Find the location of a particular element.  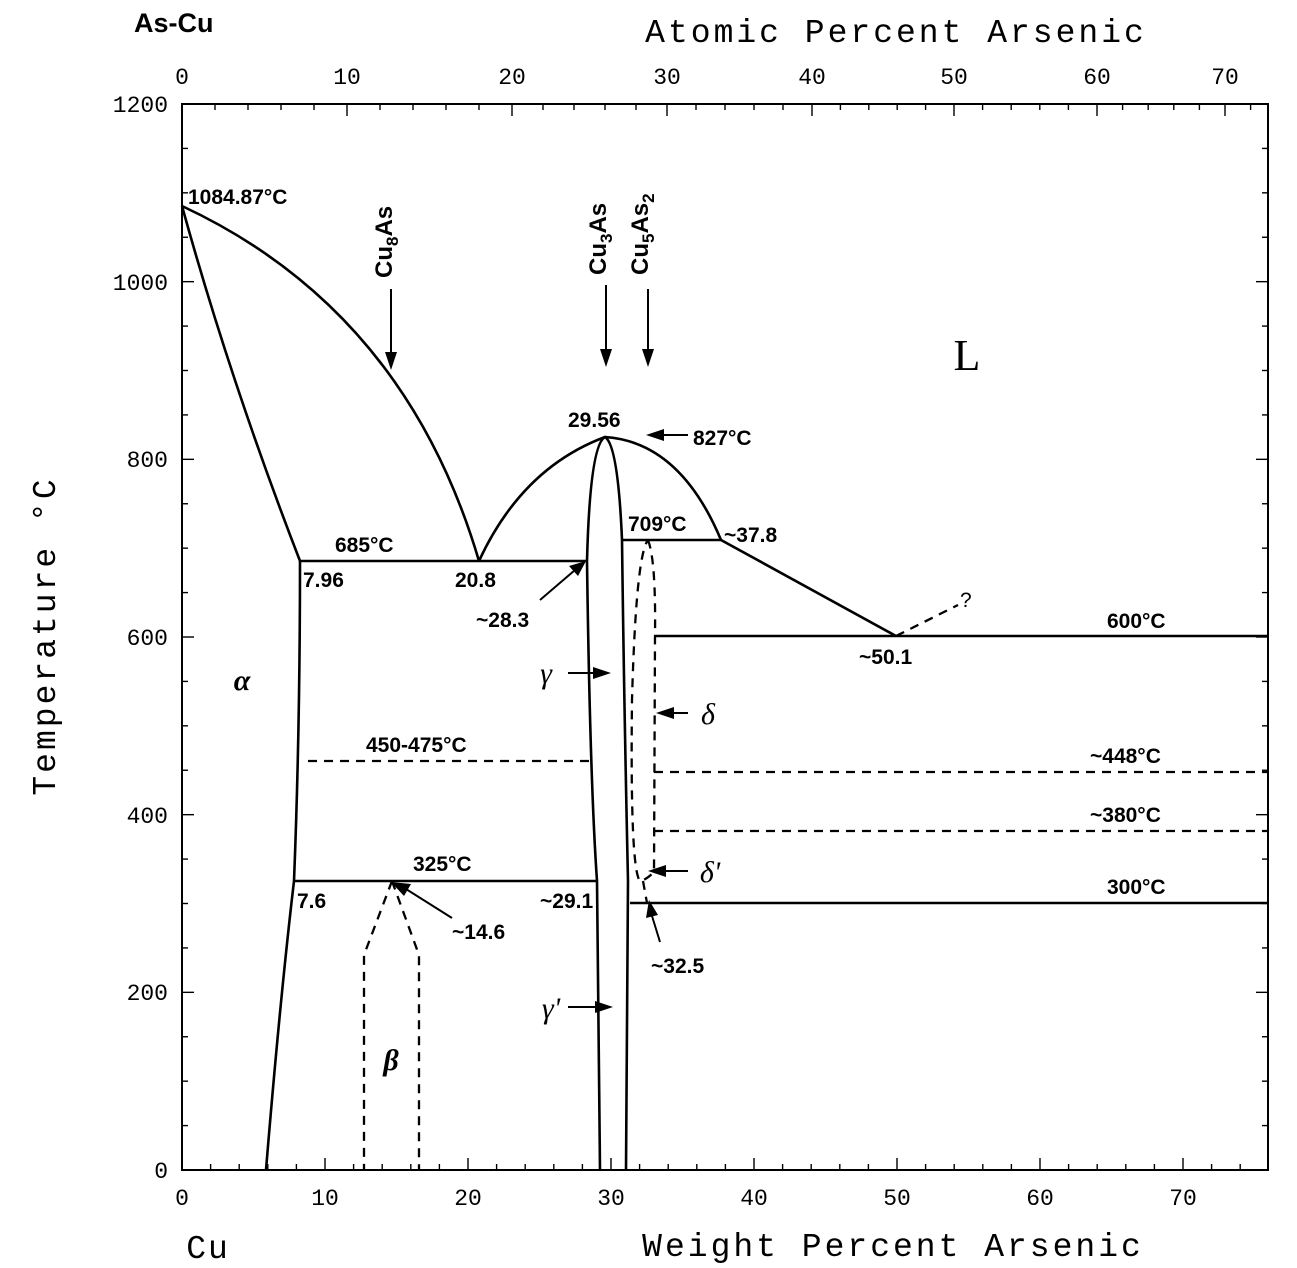

label-600: 600°C is located at coordinates (1136, 621).